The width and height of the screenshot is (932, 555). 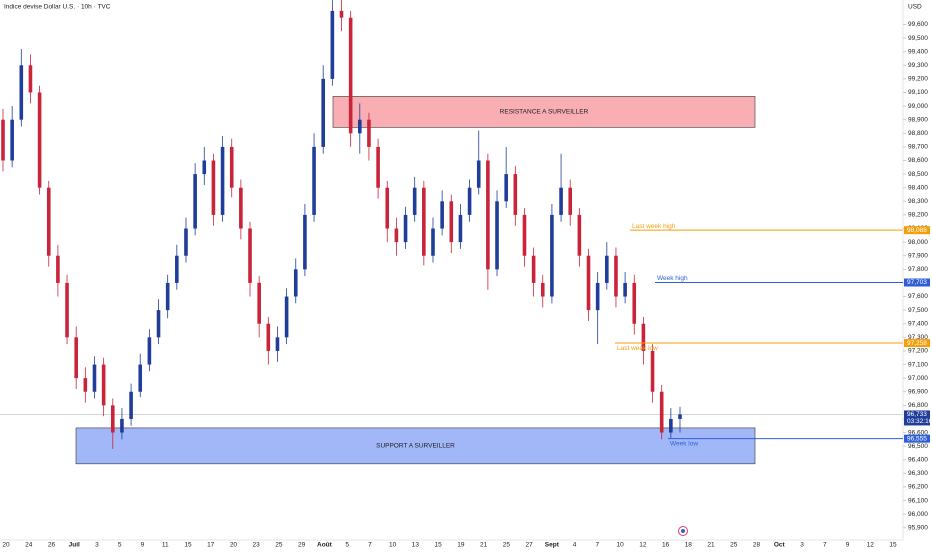 What do you see at coordinates (917, 282) in the screenshot?
I see `level-badge-label: 97,703` at bounding box center [917, 282].